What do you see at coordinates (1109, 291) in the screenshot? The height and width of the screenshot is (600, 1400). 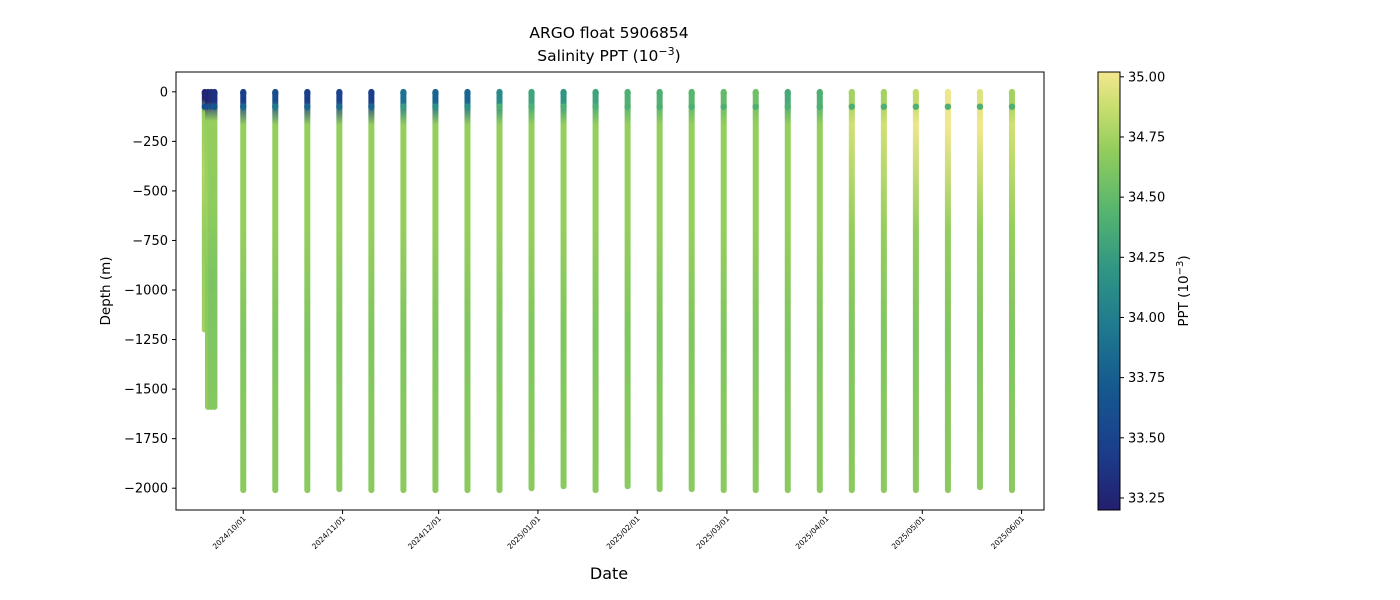 I see `colorbar` at bounding box center [1109, 291].